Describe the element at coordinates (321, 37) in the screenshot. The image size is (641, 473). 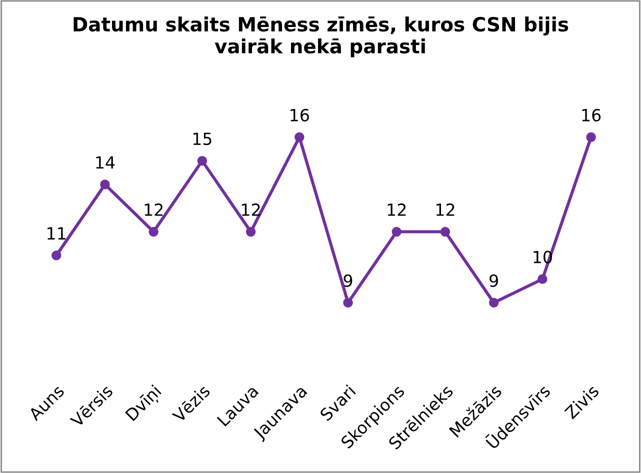
I see `chart-title: Datumu skaits Mēness zīmēs, kuros CSN bijis vairāk nekā parasti` at that location.